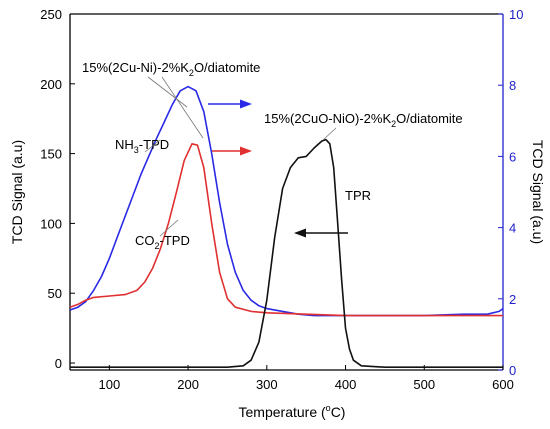  I want to click on annotation-tpr: TPR, so click(358, 195).